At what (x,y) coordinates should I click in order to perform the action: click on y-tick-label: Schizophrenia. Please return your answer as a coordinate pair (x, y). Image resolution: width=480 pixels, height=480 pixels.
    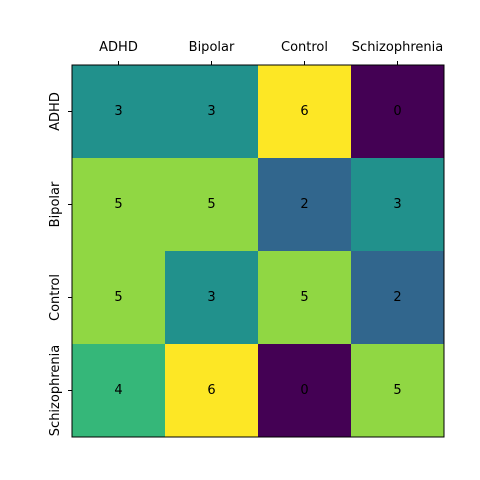
    Looking at the image, I should click on (55, 390).